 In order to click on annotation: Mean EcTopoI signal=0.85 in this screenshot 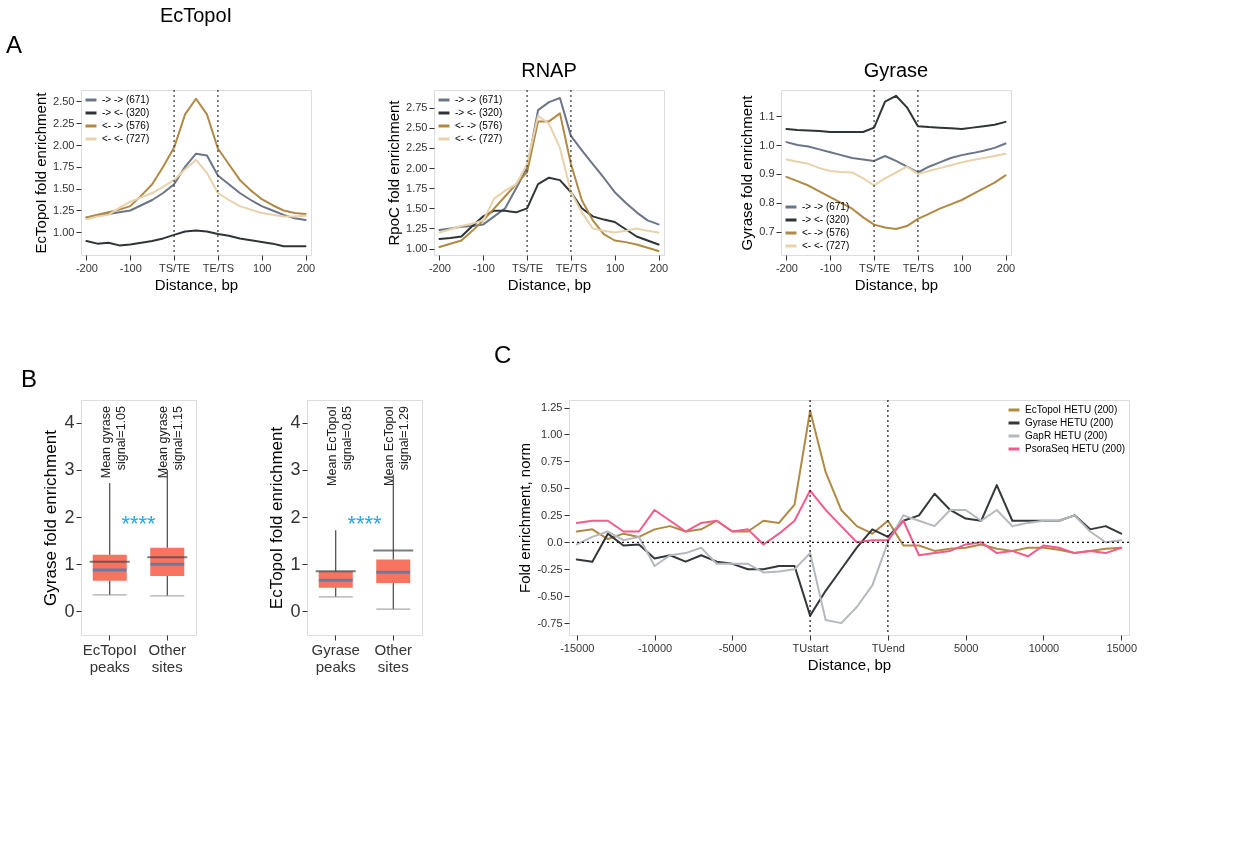, I will do `click(339, 445)`.